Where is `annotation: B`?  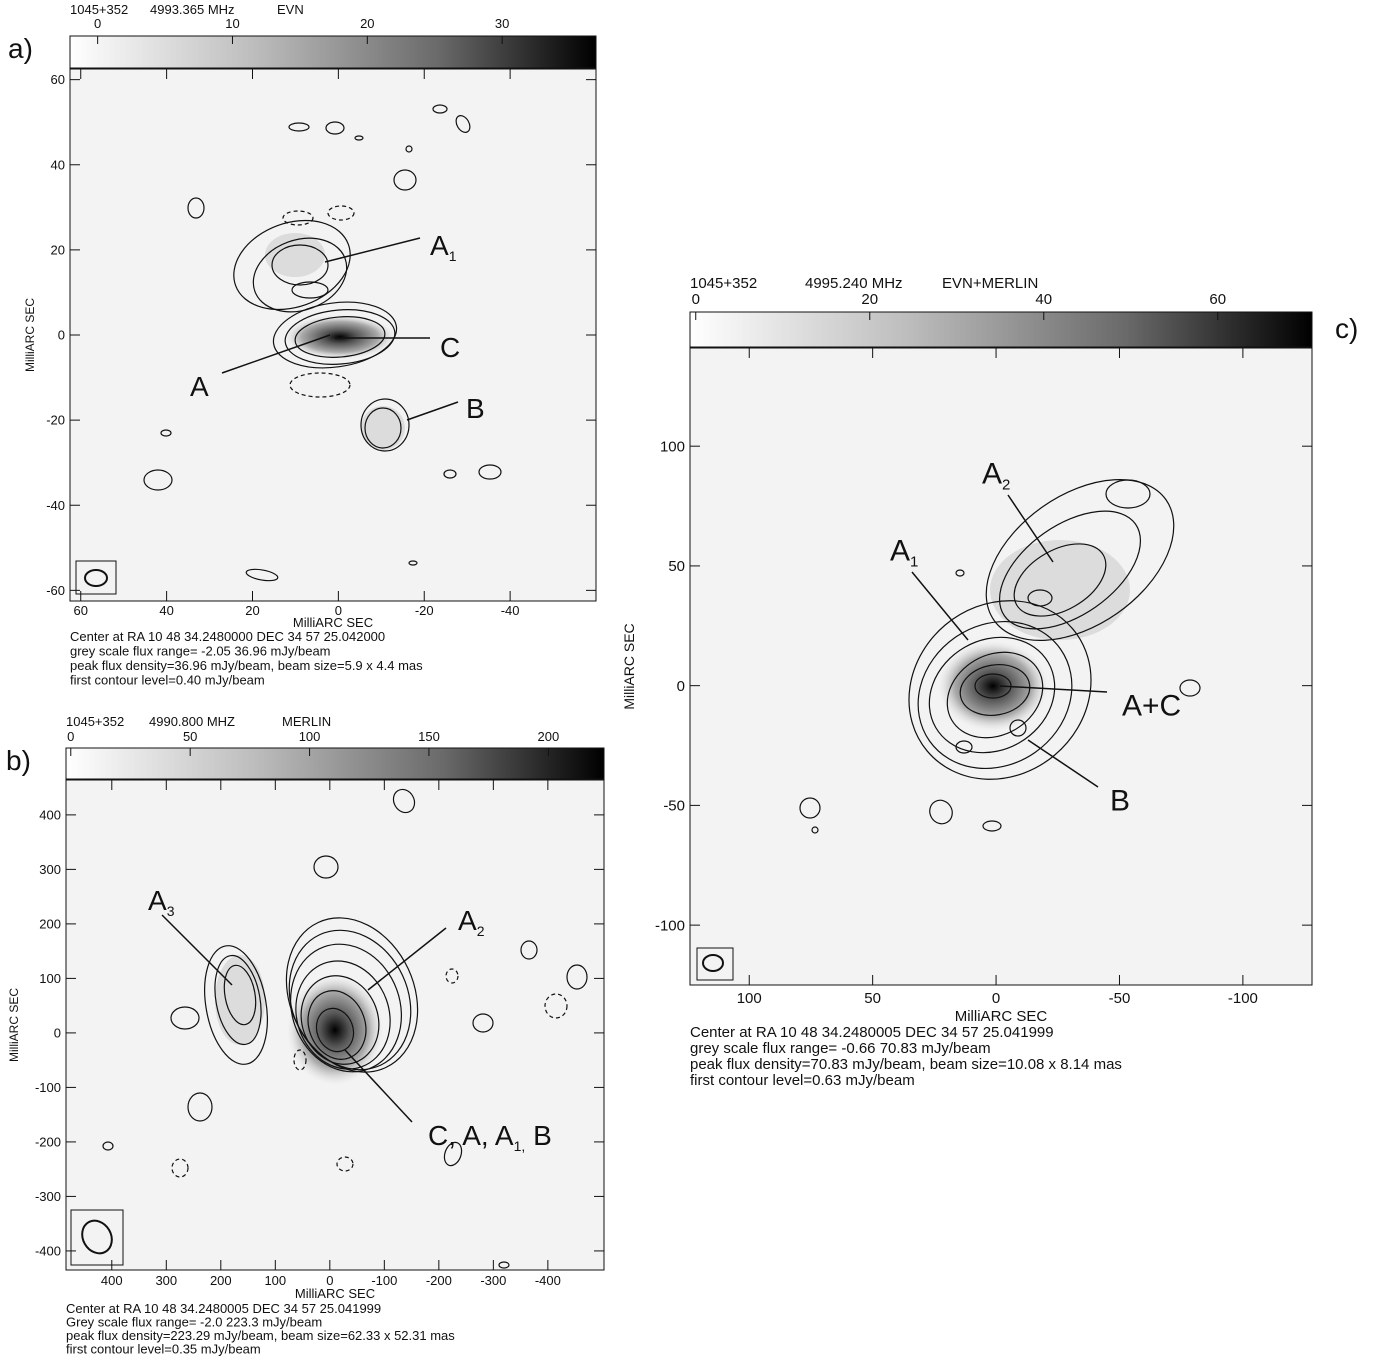
annotation: B is located at coordinates (1120, 801).